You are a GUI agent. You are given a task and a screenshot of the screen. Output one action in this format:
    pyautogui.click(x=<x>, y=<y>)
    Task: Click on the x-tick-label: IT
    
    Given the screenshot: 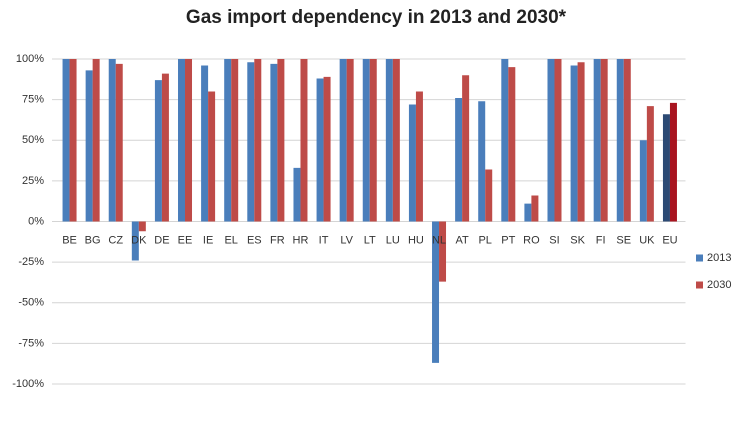 What is the action you would take?
    pyautogui.click(x=324, y=240)
    